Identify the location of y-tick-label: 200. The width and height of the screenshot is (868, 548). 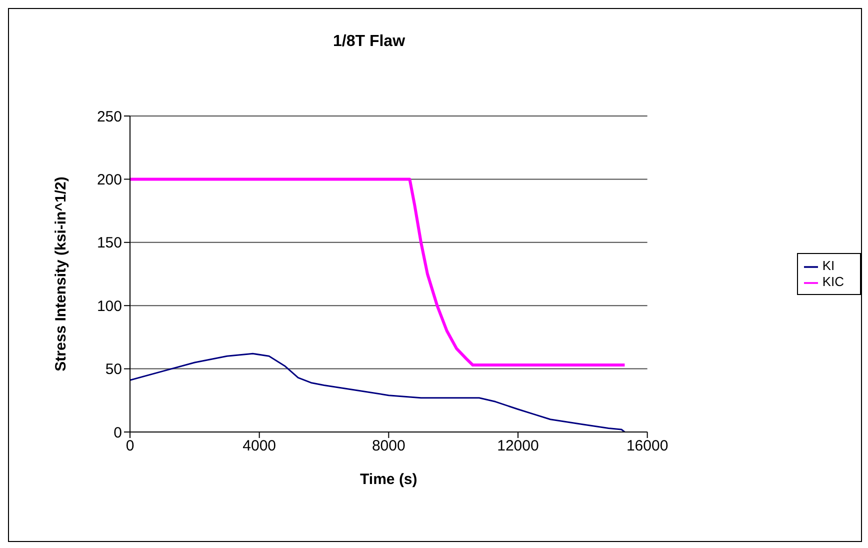
(109, 180).